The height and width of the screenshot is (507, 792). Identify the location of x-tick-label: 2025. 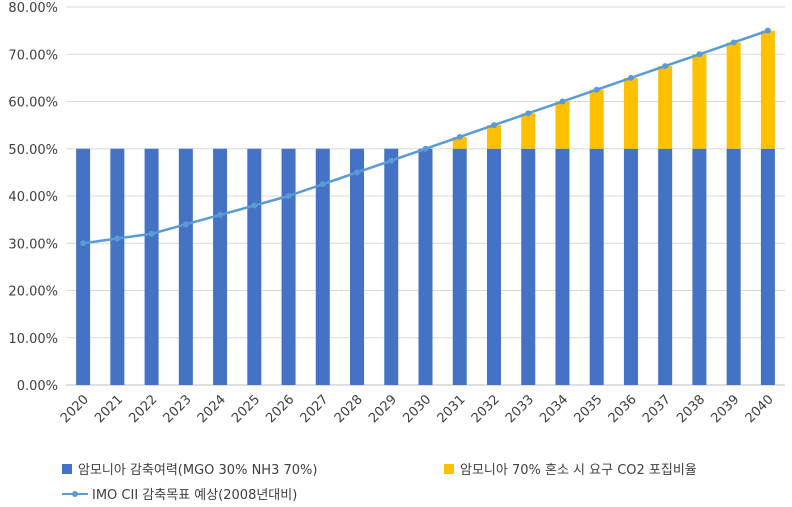
(246, 409).